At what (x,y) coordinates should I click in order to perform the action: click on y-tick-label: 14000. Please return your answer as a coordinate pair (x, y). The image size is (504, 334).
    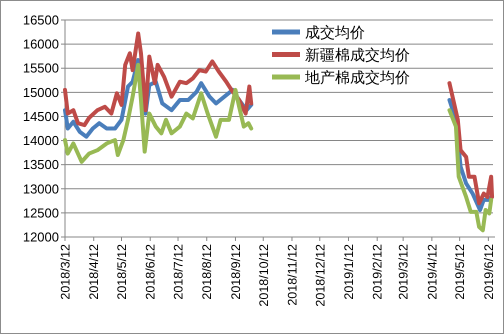
    Looking at the image, I should click on (40, 140).